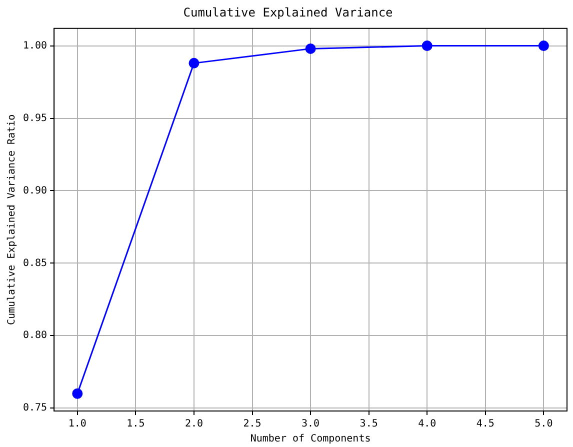  Describe the element at coordinates (311, 424) in the screenshot. I see `x-tick-label: 3.0` at that location.